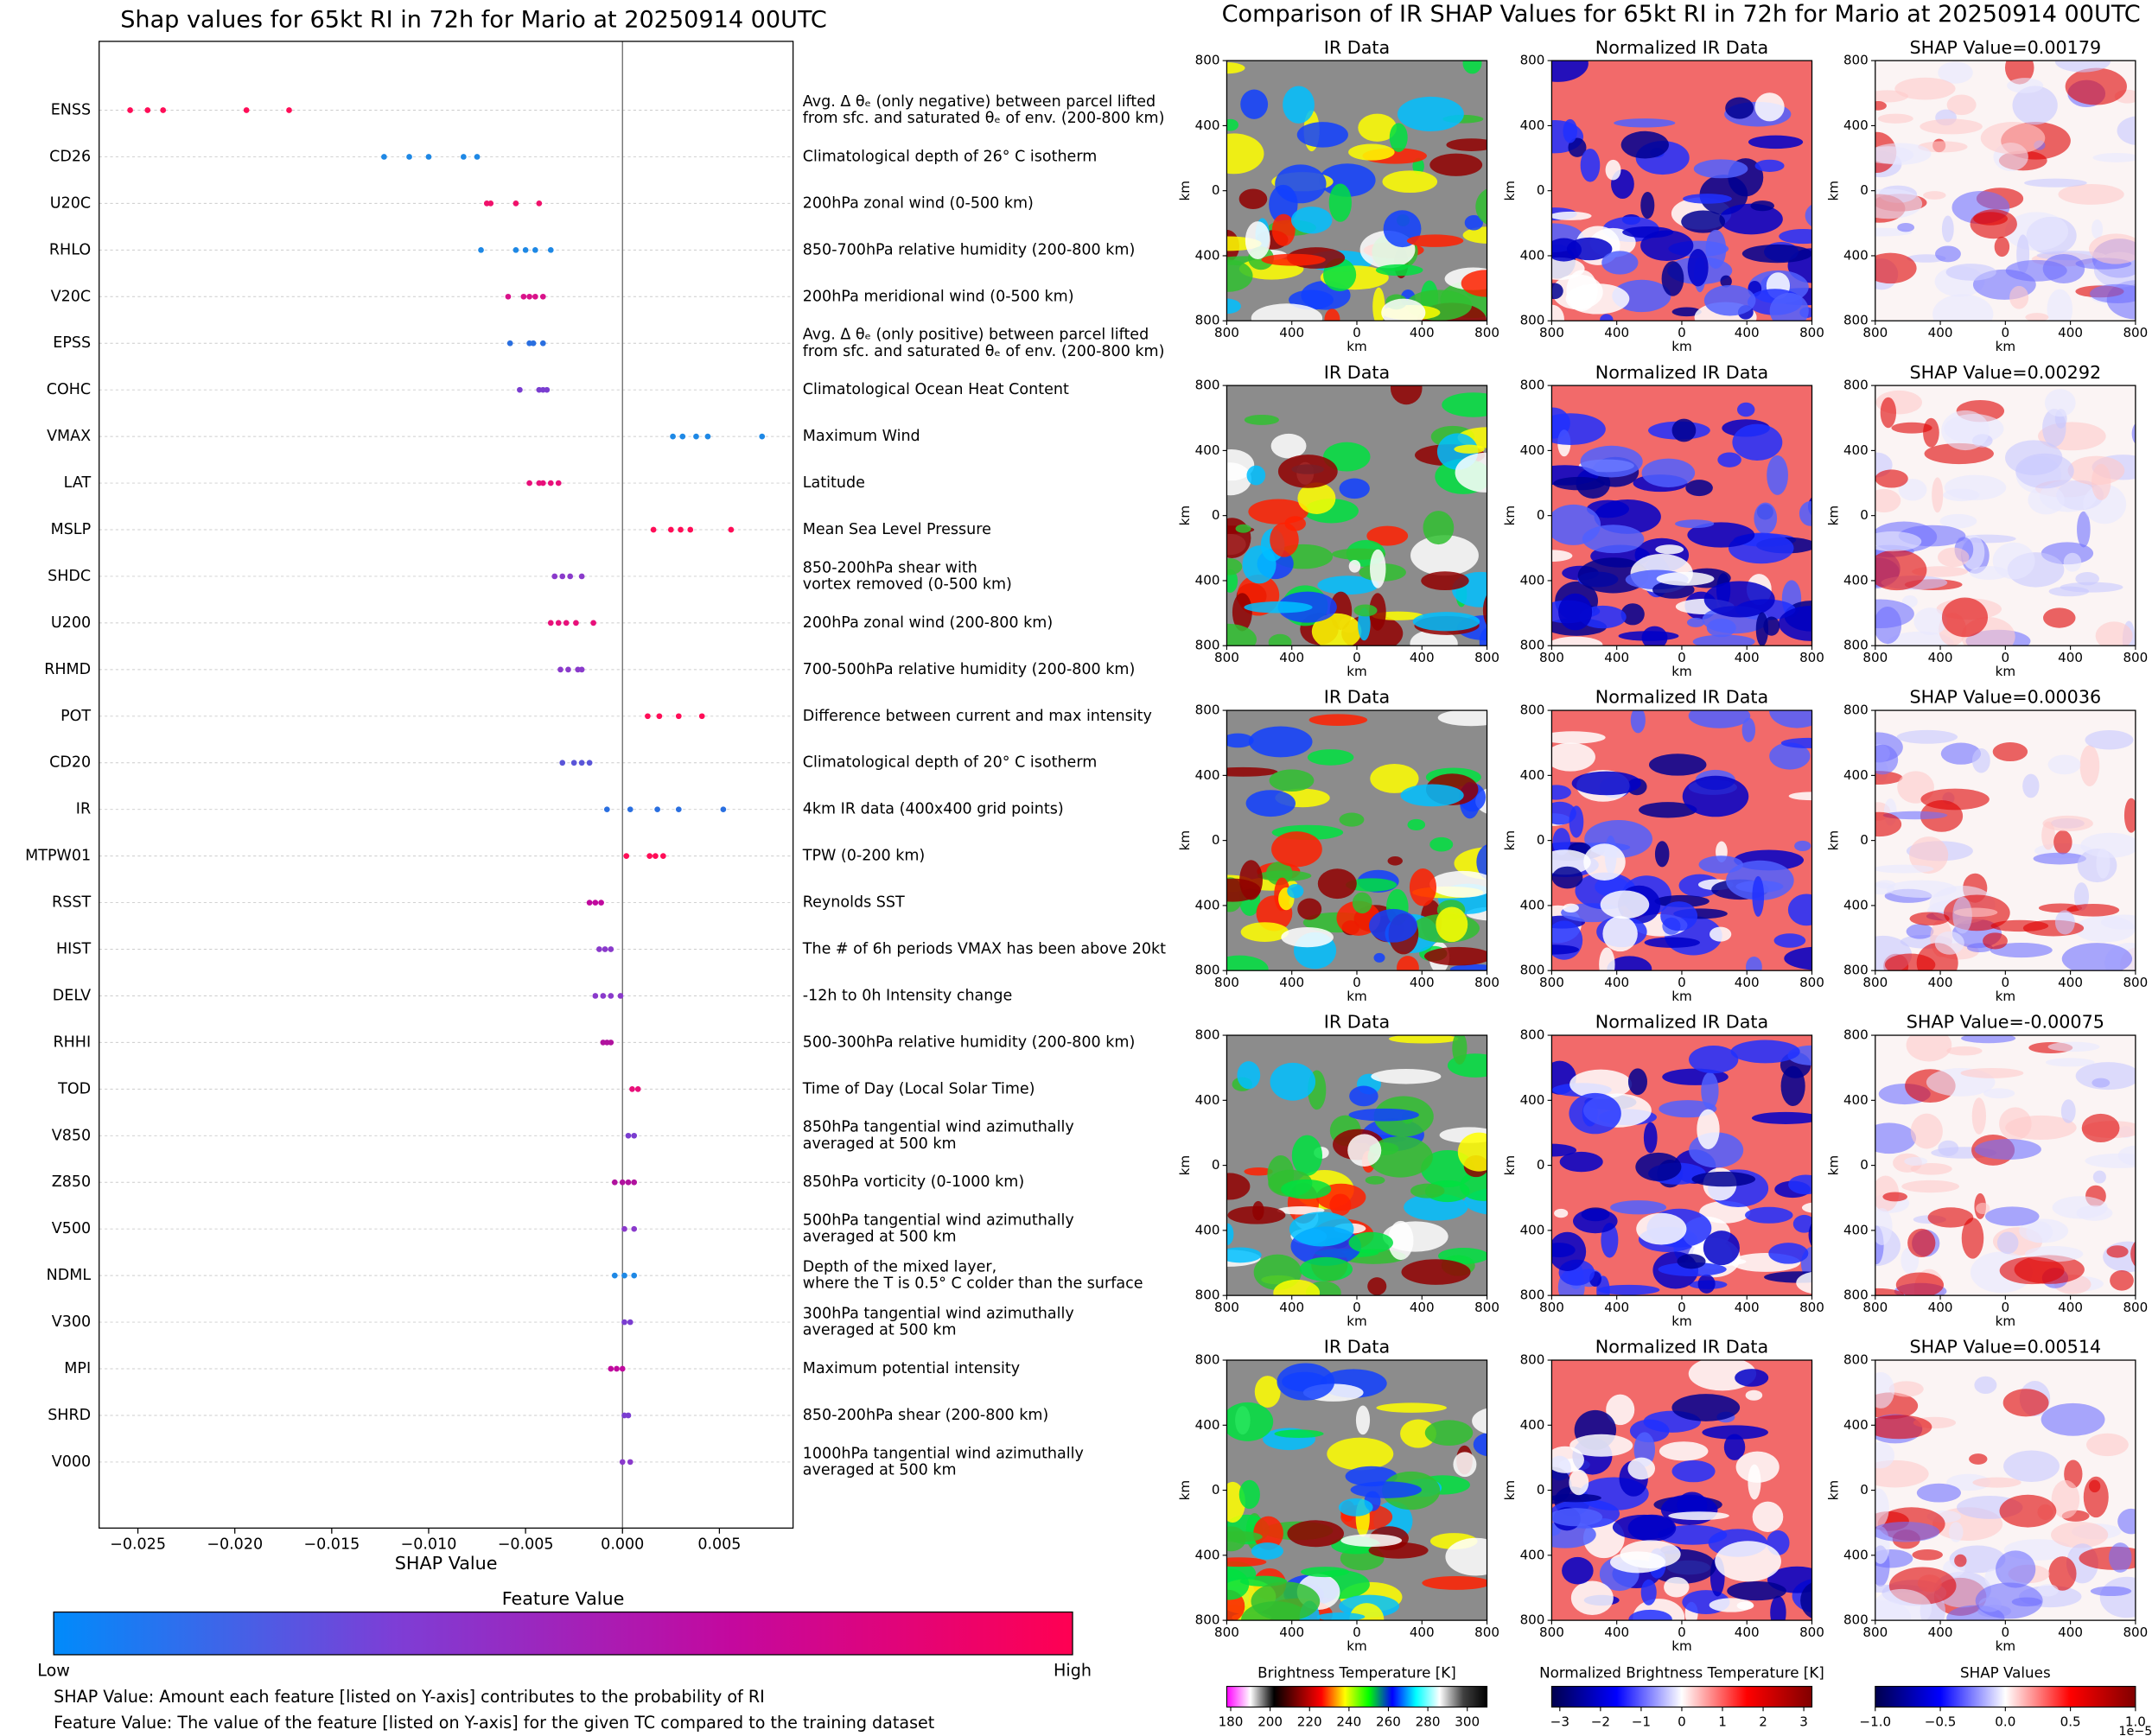 The image size is (2152, 1736). What do you see at coordinates (1348, 1722) in the screenshot?
I see `colorbar-tick-label: 240` at bounding box center [1348, 1722].